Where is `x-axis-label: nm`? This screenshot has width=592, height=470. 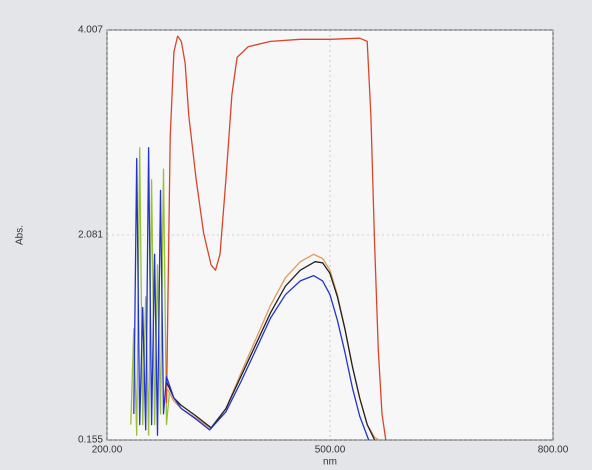
x-axis-label: nm is located at coordinates (330, 462).